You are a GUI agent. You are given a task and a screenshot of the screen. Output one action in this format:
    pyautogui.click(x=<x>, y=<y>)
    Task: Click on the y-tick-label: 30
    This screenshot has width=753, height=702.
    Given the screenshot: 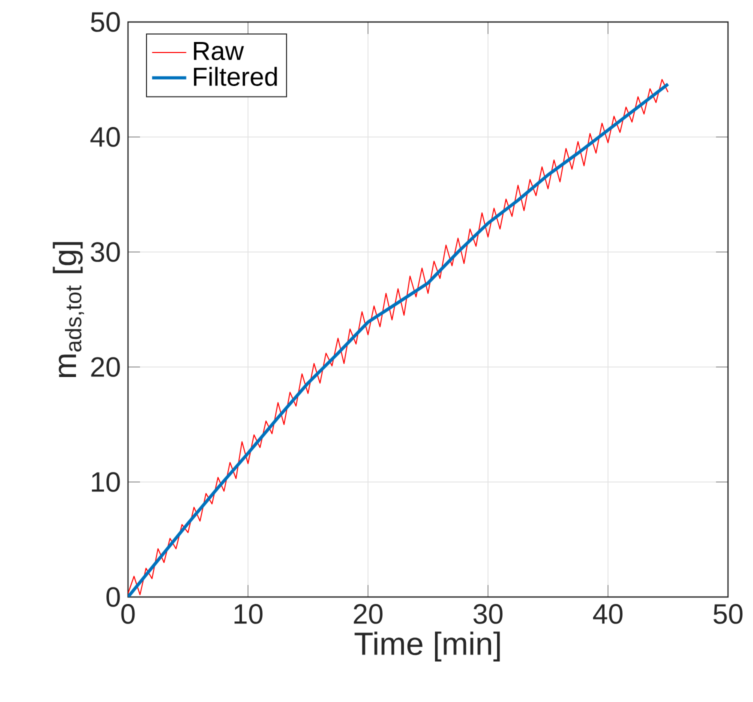 What is the action you would take?
    pyautogui.click(x=105, y=252)
    